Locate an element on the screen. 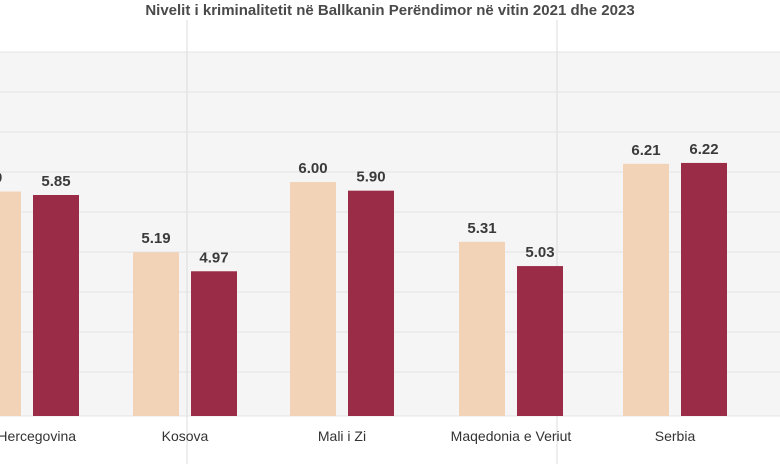  bar-value-label: 5.90 is located at coordinates (370, 177).